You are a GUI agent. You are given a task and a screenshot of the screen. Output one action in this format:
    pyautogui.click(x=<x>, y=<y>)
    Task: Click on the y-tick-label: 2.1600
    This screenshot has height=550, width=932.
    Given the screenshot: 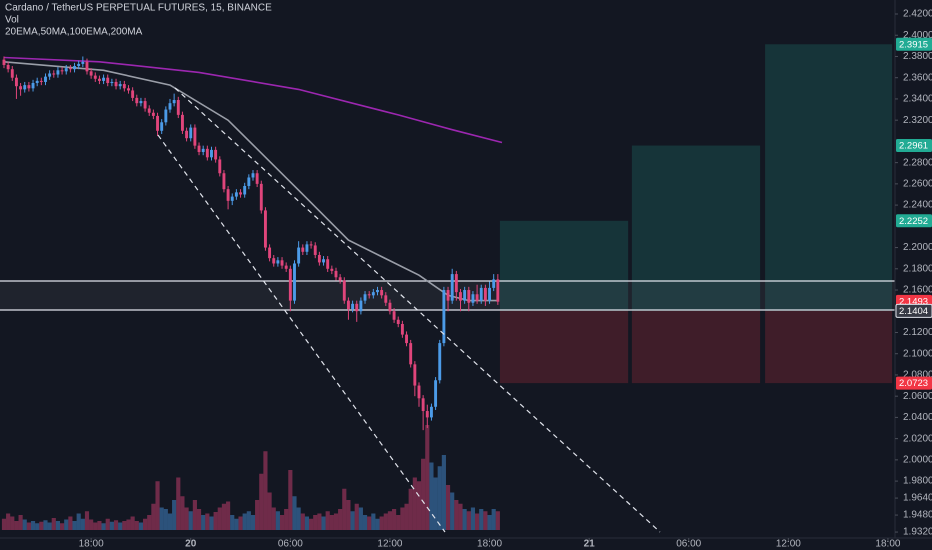 What is the action you would take?
    pyautogui.click(x=917, y=290)
    